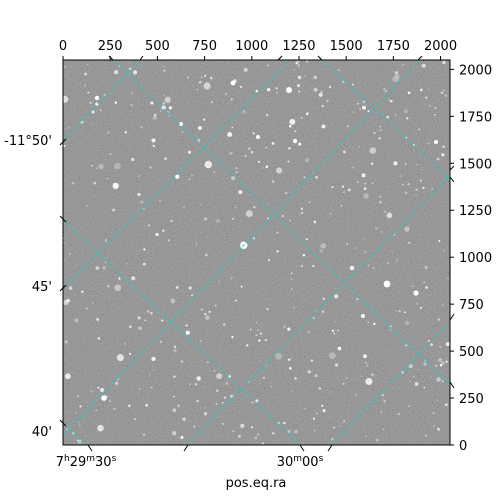  Describe the element at coordinates (475, 70) in the screenshot. I see `y-tick-label: 2000` at that location.